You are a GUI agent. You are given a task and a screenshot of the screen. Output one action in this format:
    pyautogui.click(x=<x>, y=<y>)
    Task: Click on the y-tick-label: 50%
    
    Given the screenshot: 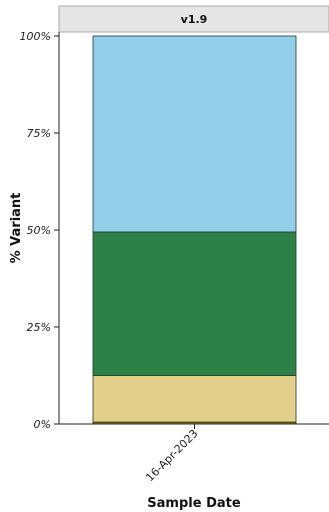 What is the action you would take?
    pyautogui.click(x=39, y=230)
    